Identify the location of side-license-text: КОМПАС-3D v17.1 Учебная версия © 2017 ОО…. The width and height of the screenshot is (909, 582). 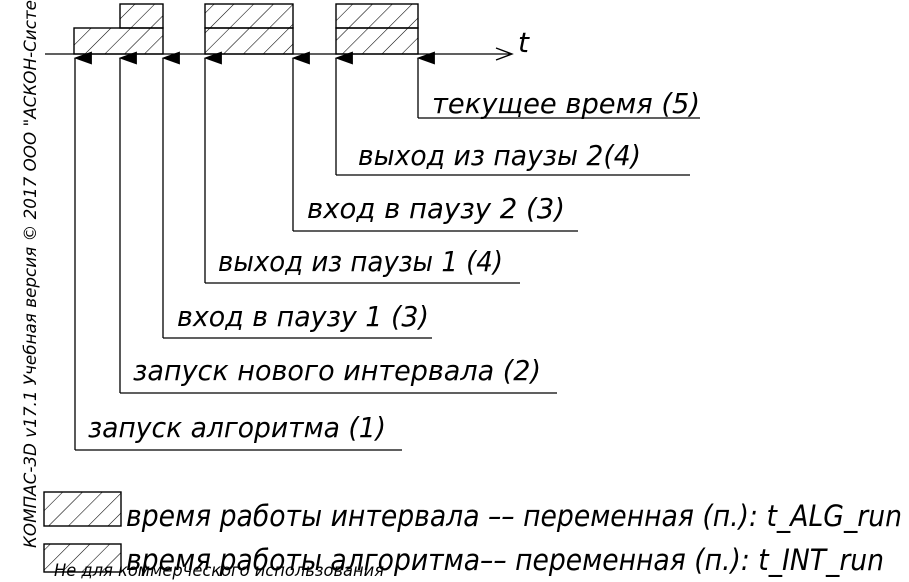
(31, 274).